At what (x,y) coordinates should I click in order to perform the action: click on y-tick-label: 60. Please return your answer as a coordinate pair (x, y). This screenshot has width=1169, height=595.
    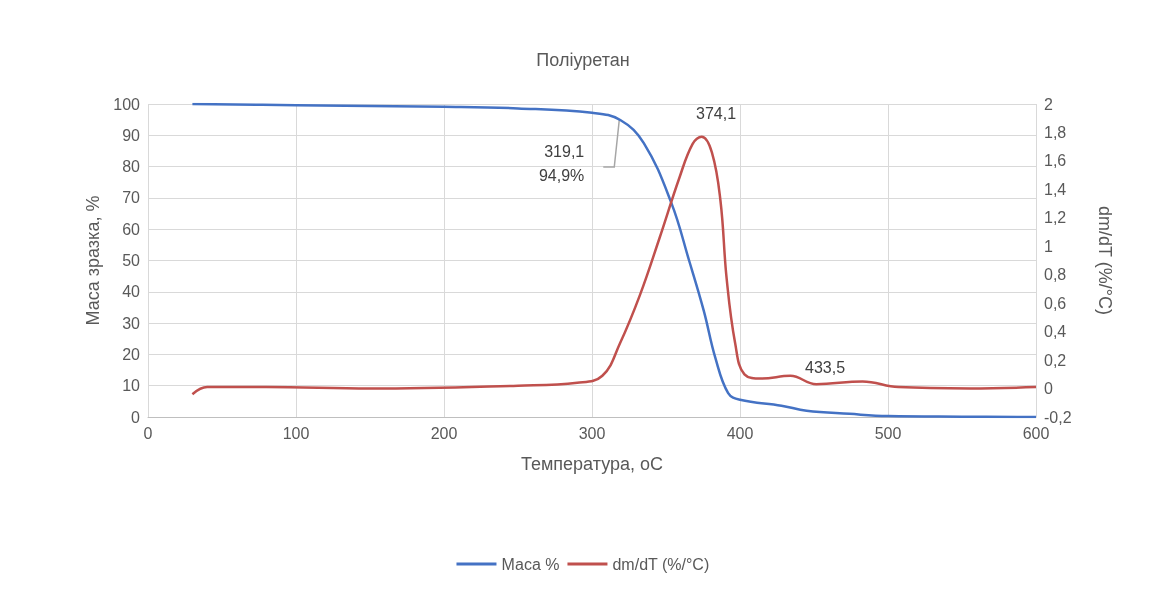
    Looking at the image, I should click on (131, 229).